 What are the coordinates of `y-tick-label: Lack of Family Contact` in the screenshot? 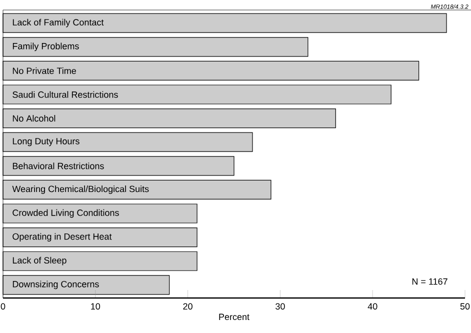 It's located at (58, 23).